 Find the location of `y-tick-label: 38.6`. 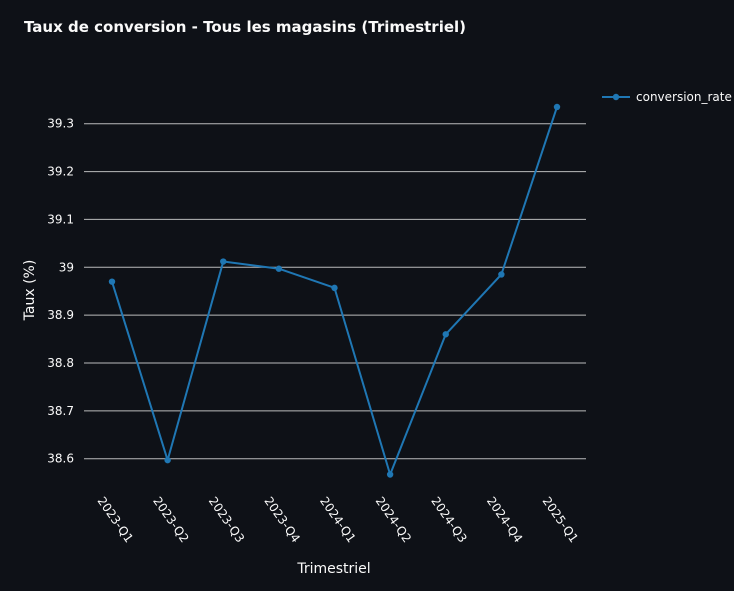

y-tick-label: 38.6 is located at coordinates (60, 459).